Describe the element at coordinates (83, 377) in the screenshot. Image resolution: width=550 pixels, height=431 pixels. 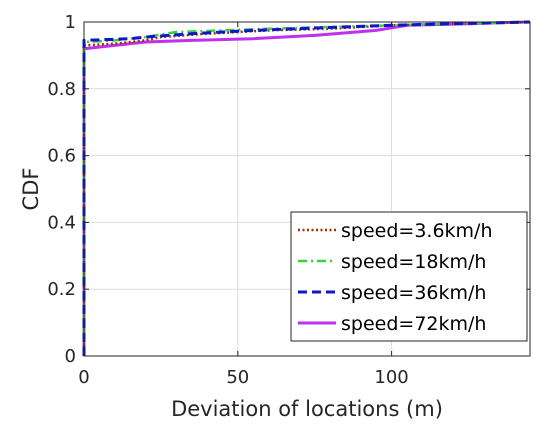
I see `x-tick-label: 0` at that location.